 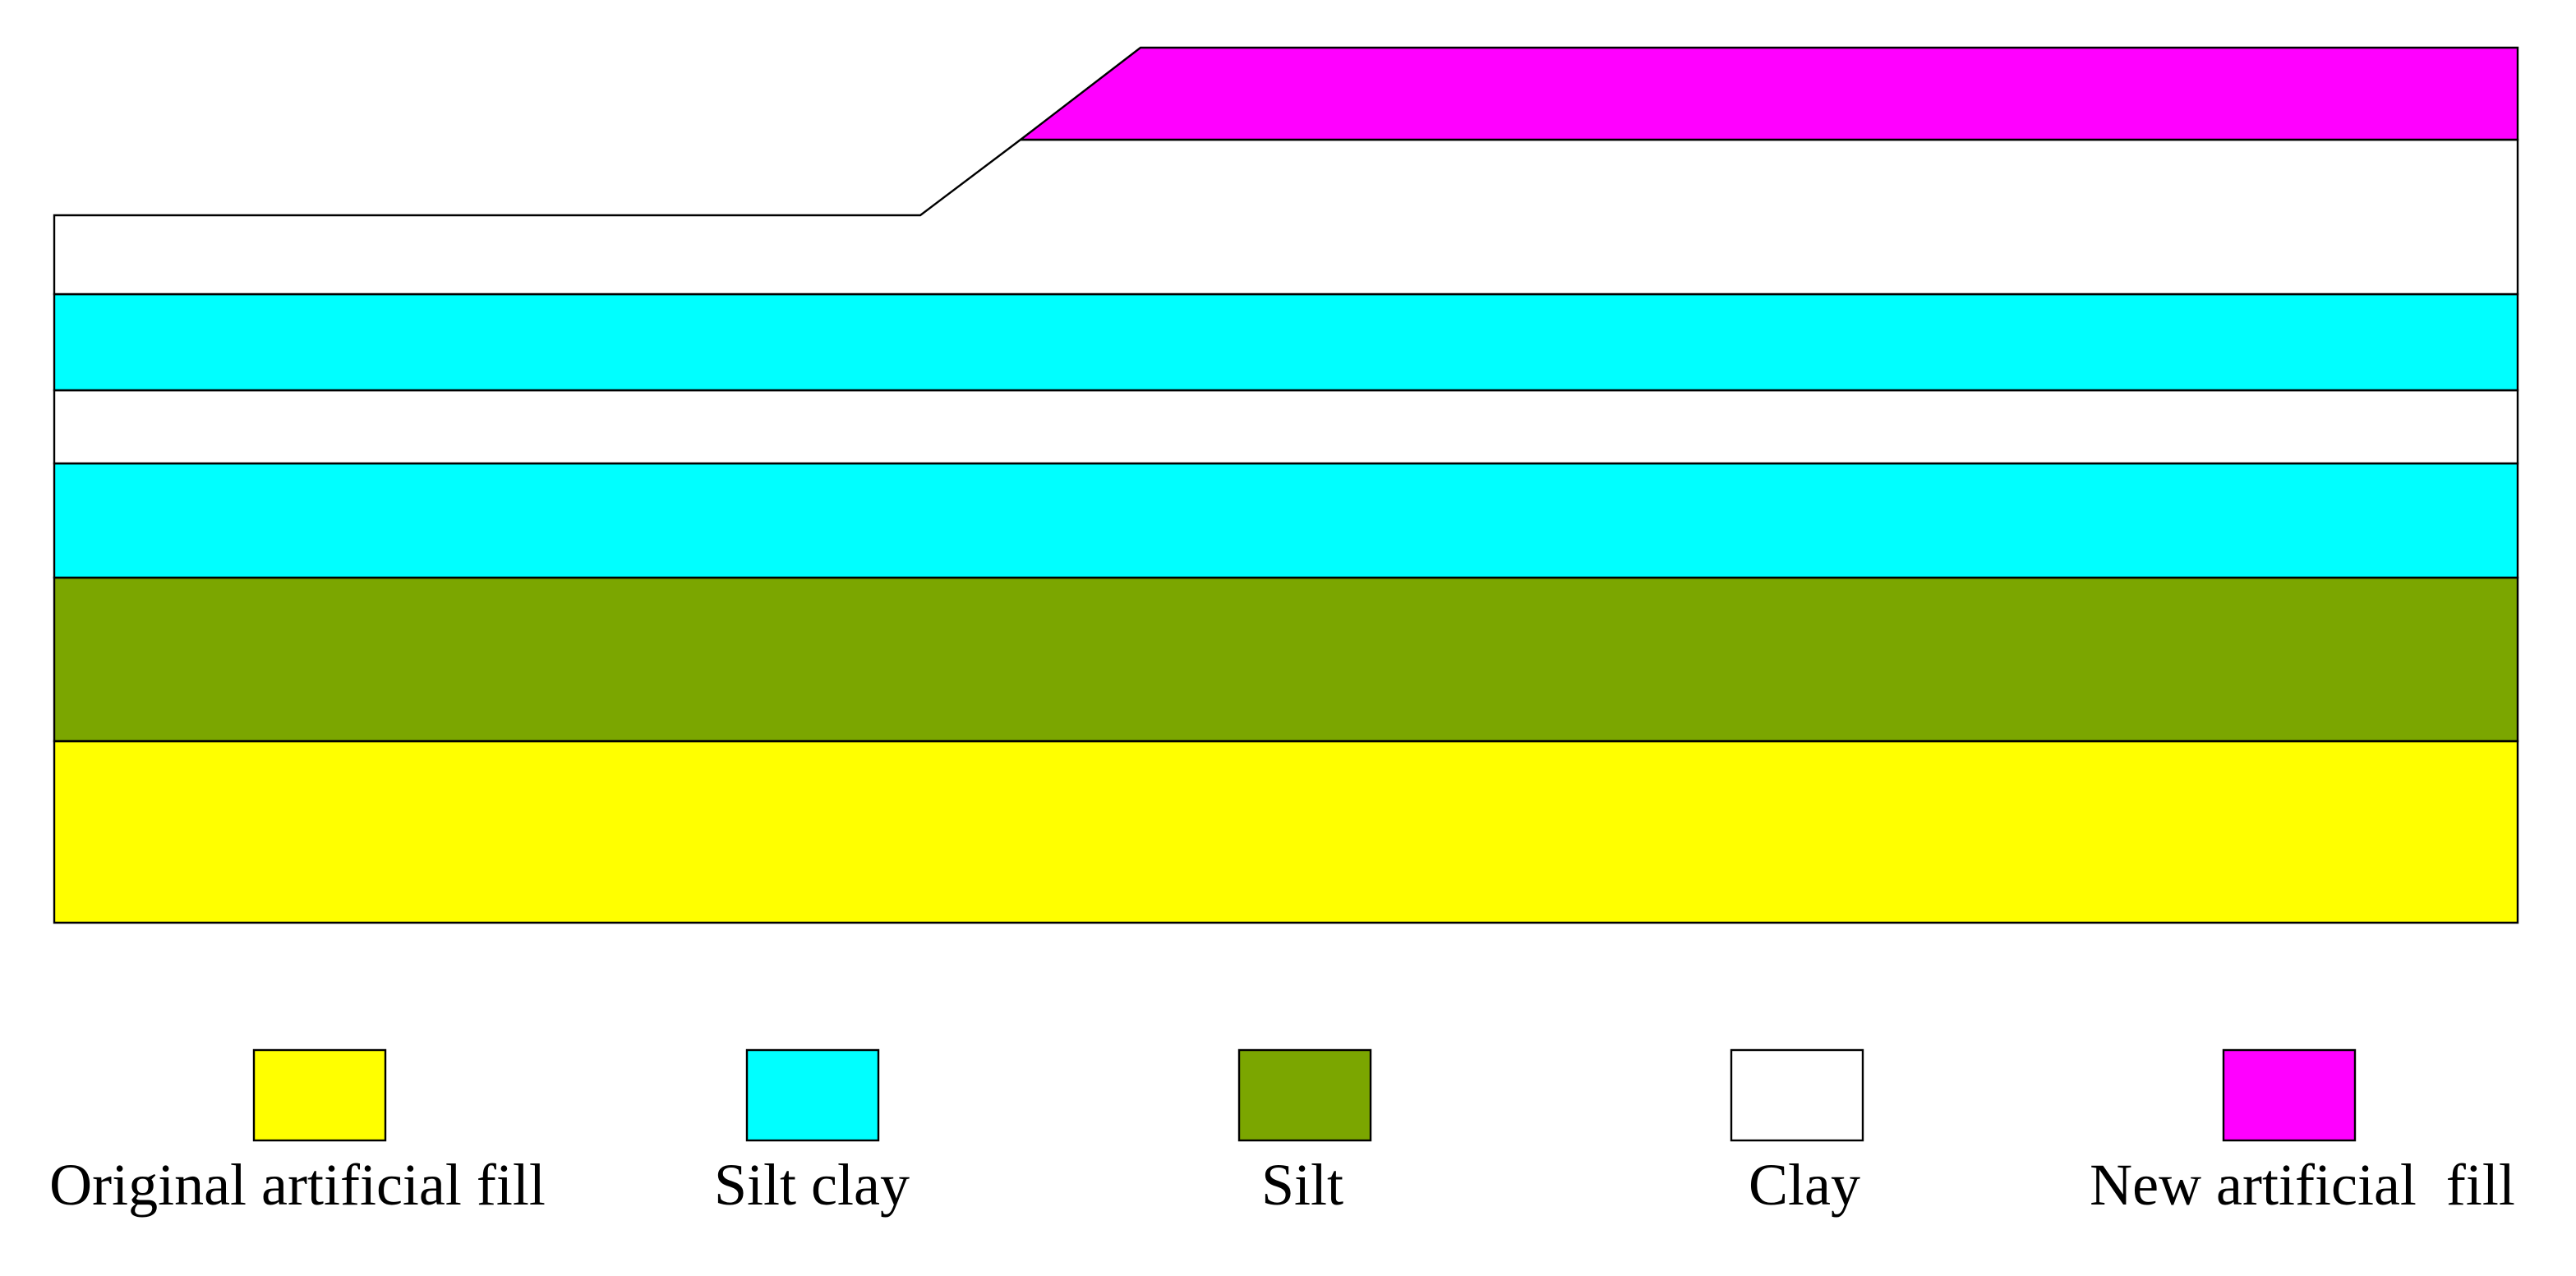 I want to click on legend-item-new-artificial-fill: New artificial fill, so click(x=2302, y=1133).